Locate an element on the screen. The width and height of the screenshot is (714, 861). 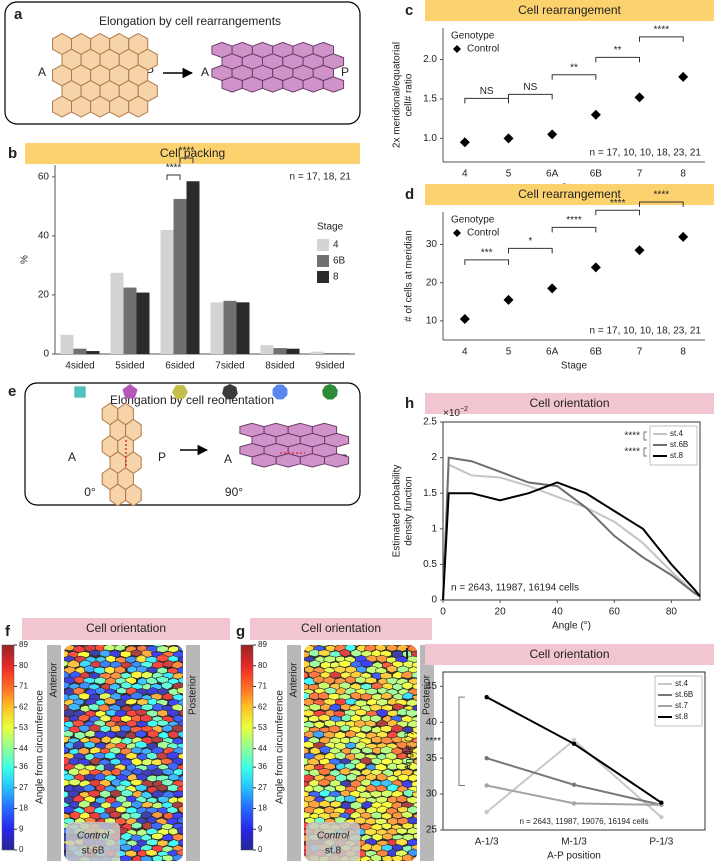
x-tick-label: 60 is located at coordinates (615, 612).